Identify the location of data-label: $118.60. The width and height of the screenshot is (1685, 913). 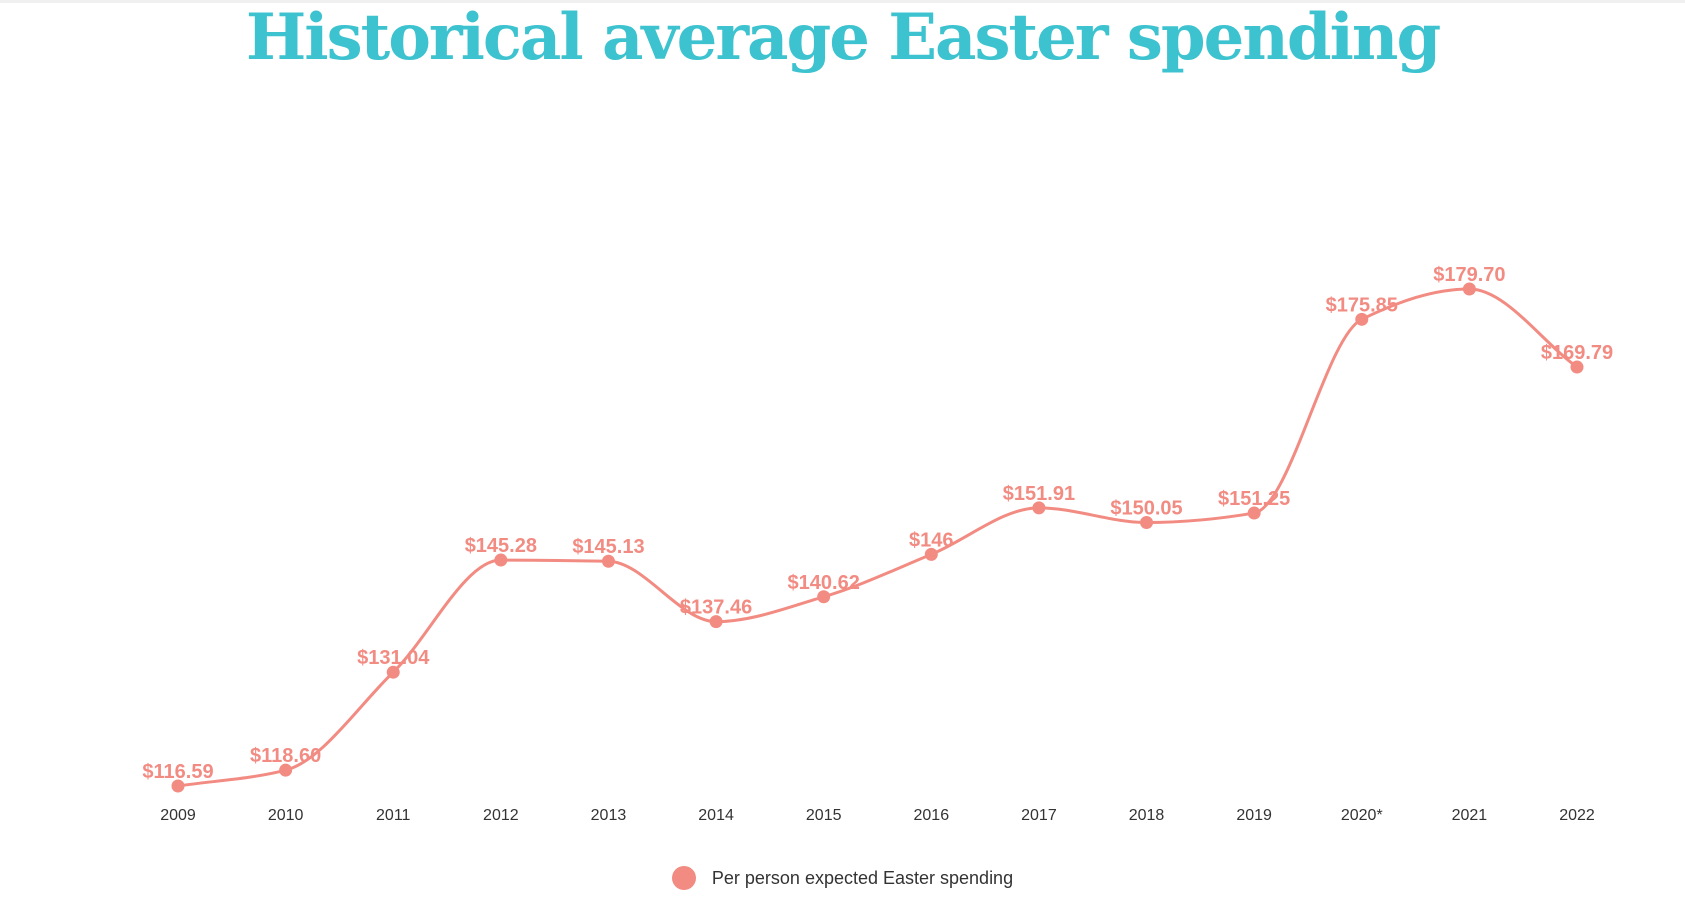
(285, 756).